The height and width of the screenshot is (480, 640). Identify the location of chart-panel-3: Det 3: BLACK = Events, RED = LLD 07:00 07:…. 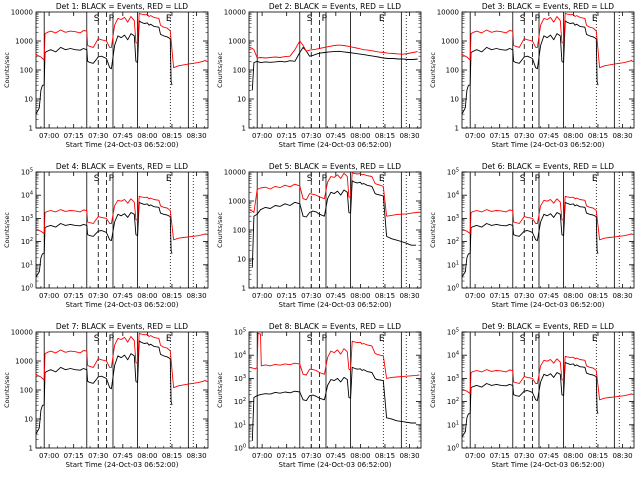
(532, 75).